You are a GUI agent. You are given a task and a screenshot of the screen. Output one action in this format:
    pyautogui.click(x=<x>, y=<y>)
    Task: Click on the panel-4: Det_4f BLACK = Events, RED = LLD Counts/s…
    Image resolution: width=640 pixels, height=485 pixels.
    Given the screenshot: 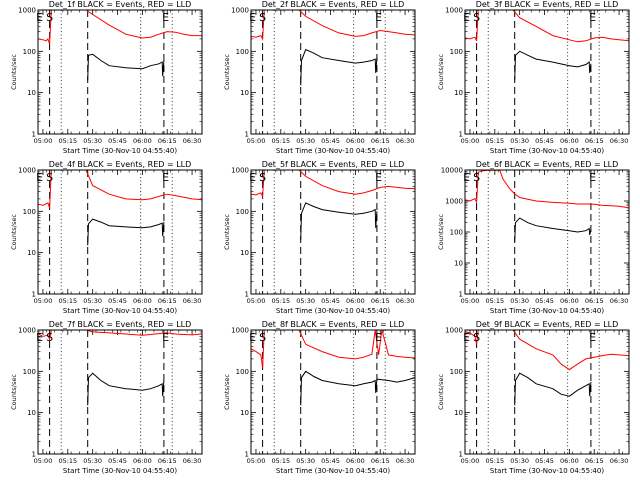 What is the action you would take?
    pyautogui.click(x=106, y=237)
    